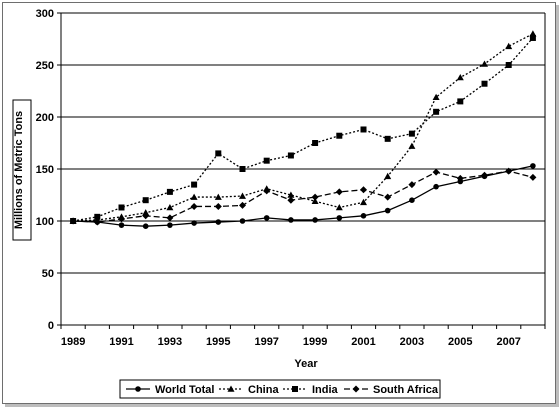 The height and width of the screenshot is (408, 560). I want to click on y-tick-label: 0, so click(51, 326).